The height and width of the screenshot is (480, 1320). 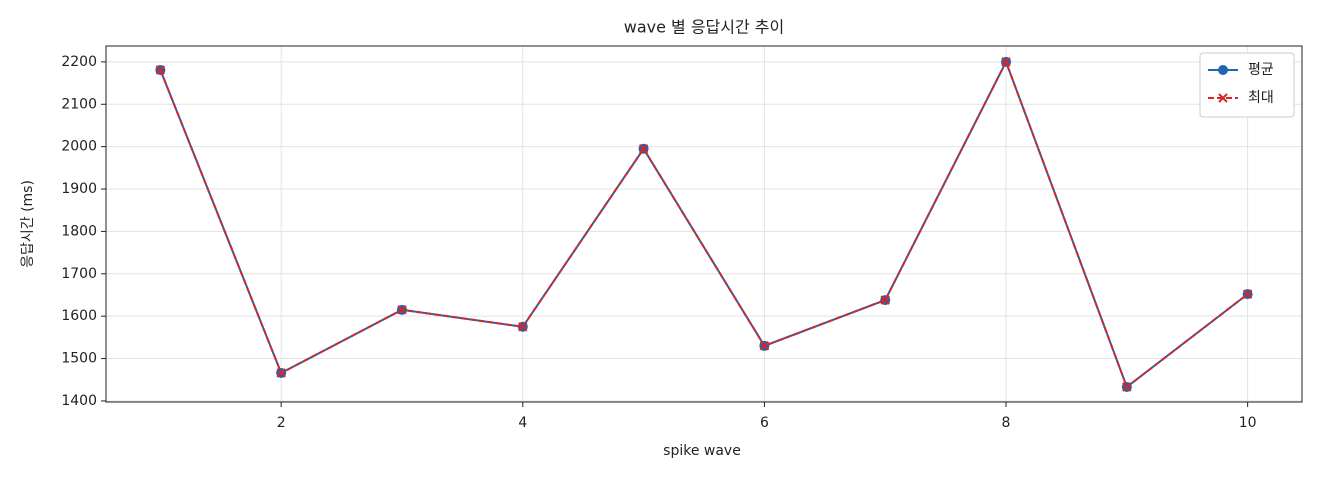 I want to click on legend-label: 평균, so click(x=1261, y=70).